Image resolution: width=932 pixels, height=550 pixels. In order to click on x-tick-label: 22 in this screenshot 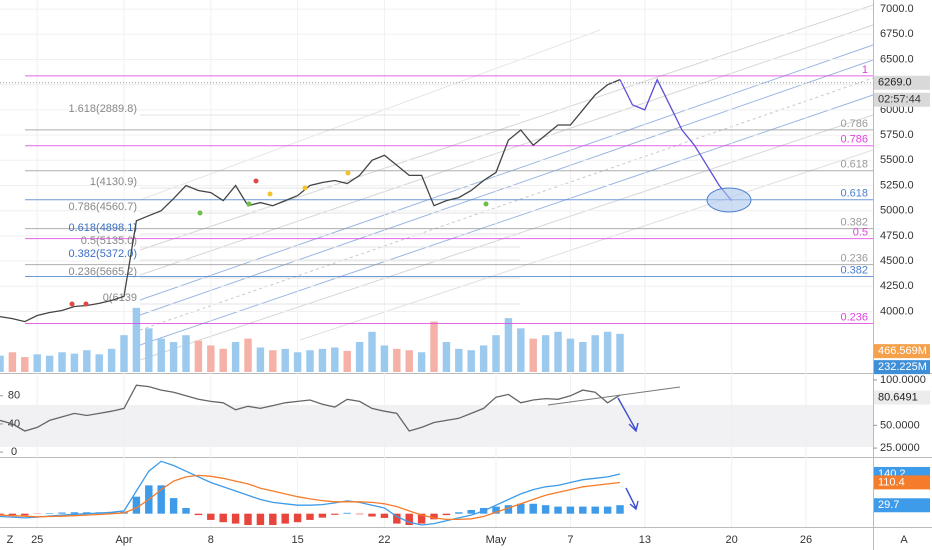, I will do `click(384, 540)`.